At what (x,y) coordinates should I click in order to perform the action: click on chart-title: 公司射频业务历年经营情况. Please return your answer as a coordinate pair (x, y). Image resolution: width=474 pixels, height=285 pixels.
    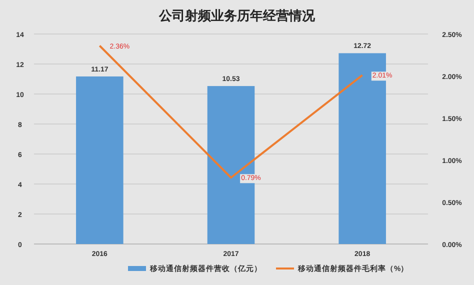
    Looking at the image, I should click on (237, 15).